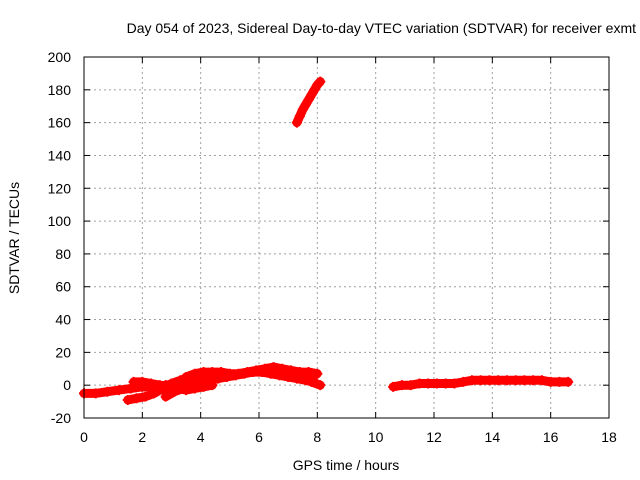 The width and height of the screenshot is (640, 480). What do you see at coordinates (308, 102) in the screenshot?
I see `series-arc-g` at bounding box center [308, 102].